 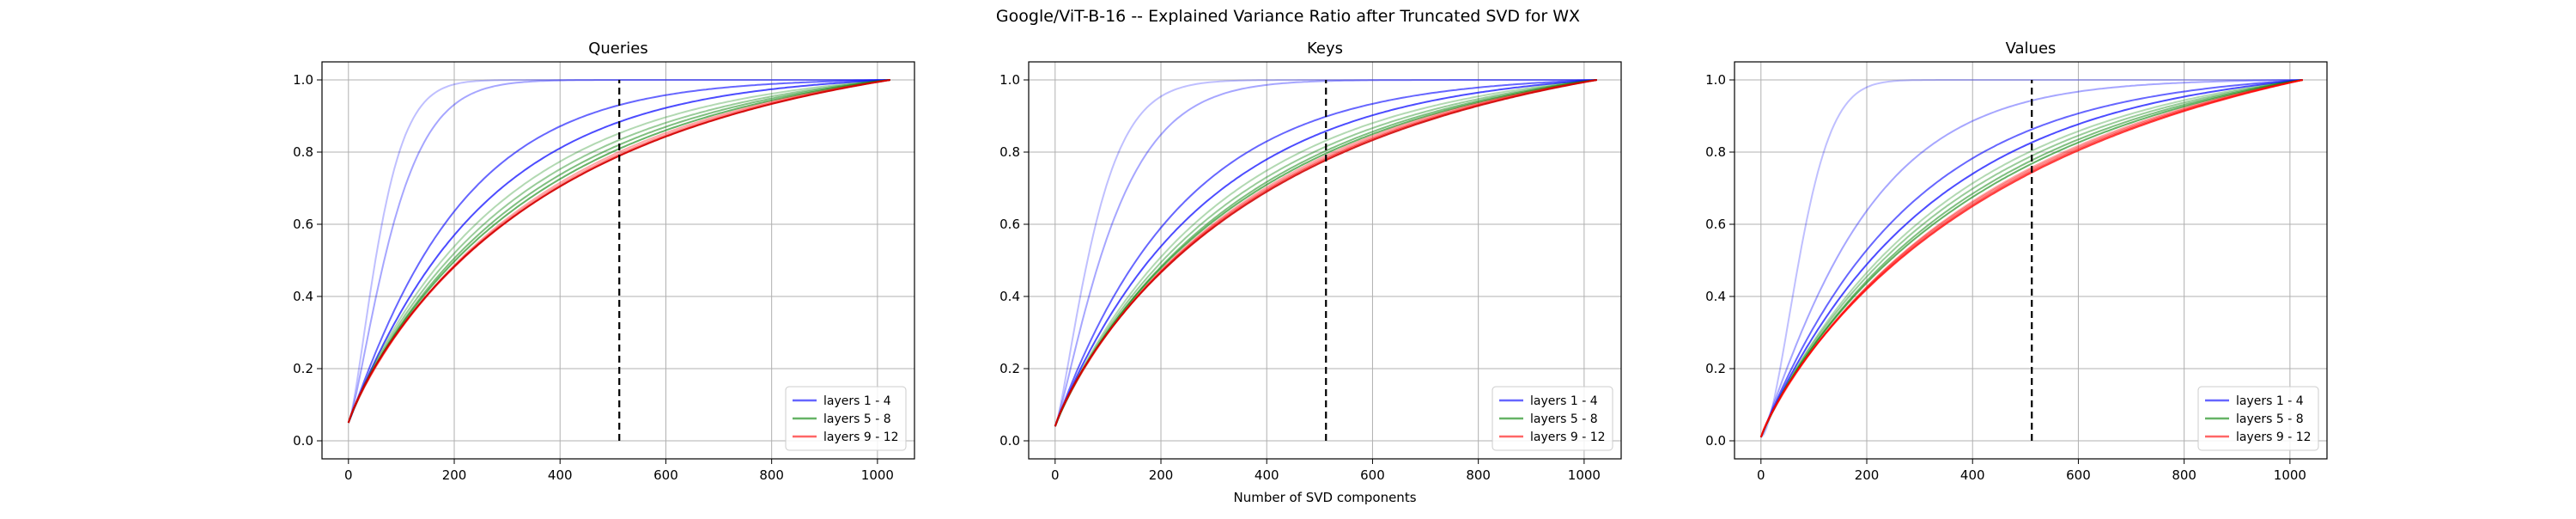 I want to click on chart-title: Keys, so click(x=1325, y=49).